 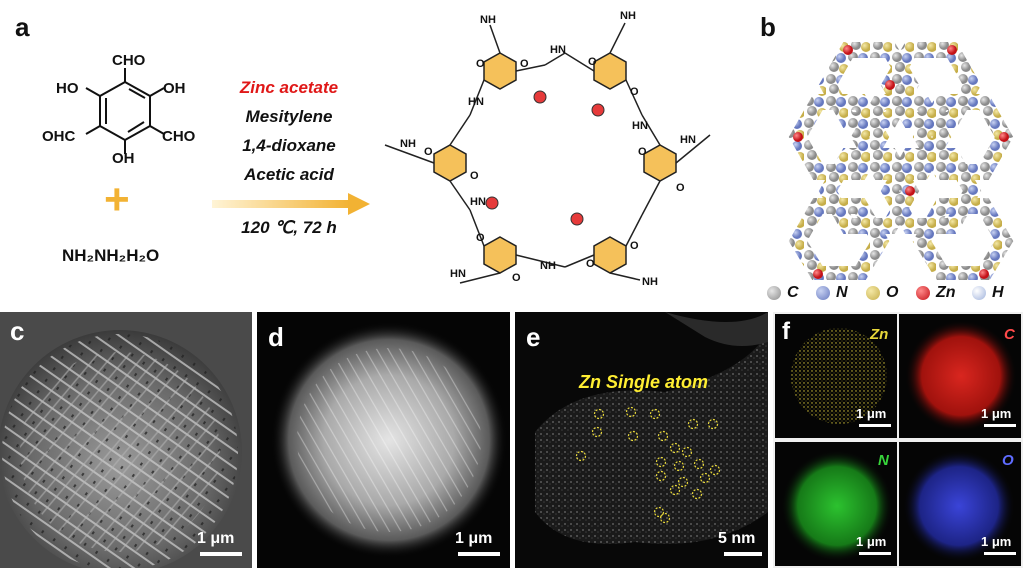 I want to click on legend-oxygen: O, so click(x=882, y=293).